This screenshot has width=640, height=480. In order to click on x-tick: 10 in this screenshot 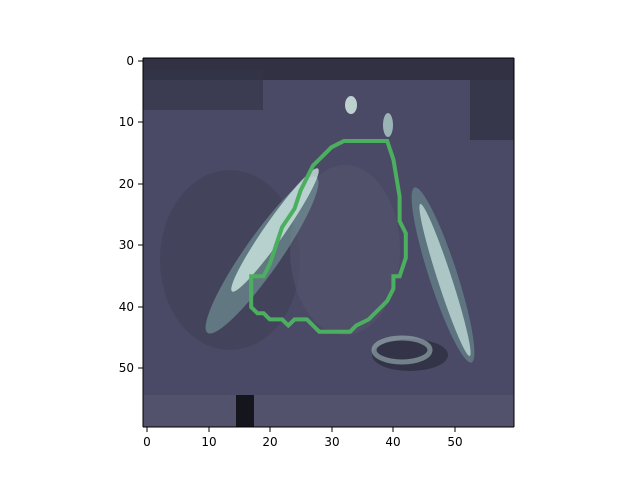, I will do `click(209, 438)`.